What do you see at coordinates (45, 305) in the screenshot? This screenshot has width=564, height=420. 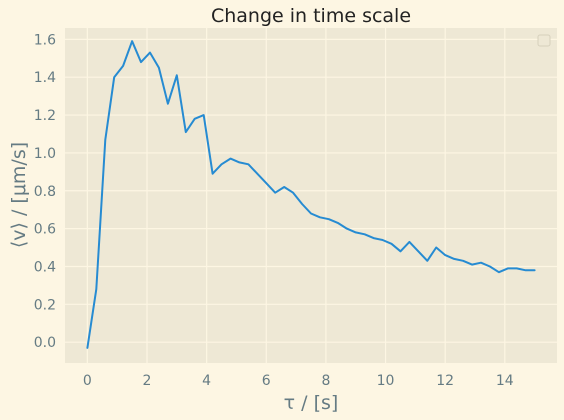 I see `y-tick-label: 0.2` at bounding box center [45, 305].